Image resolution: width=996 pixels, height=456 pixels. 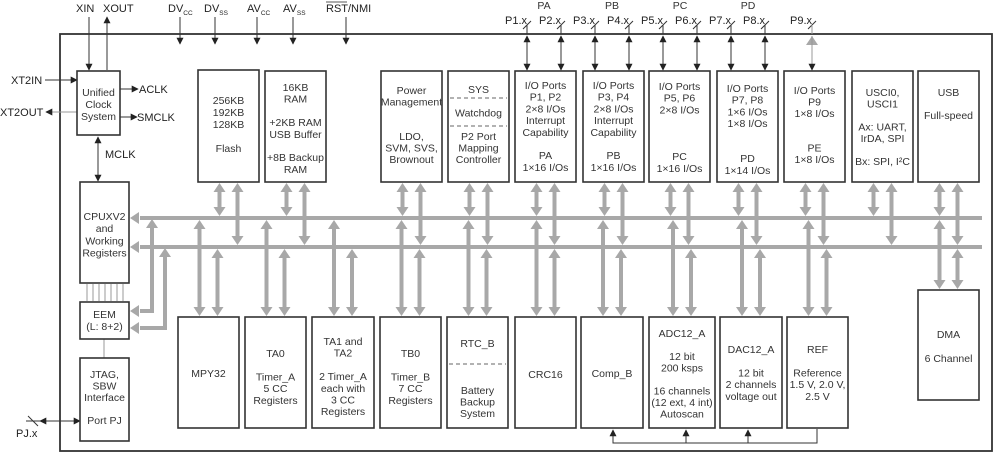 I want to click on port-pin-label: P5.x, so click(x=652, y=21).